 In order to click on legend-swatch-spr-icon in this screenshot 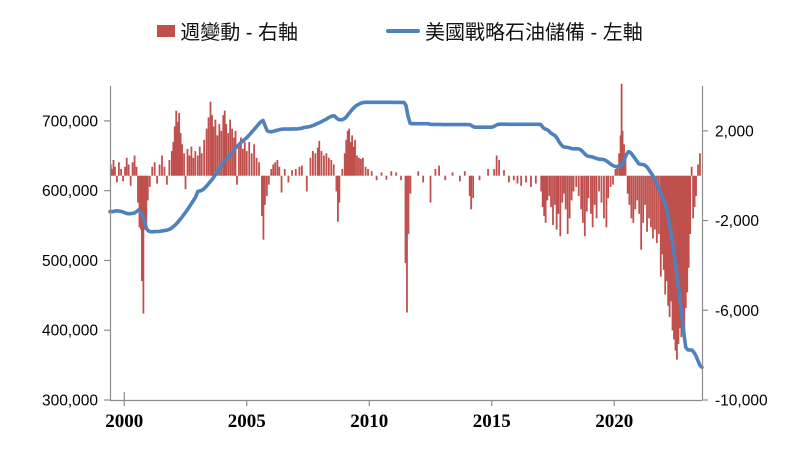, I will do `click(403, 30)`.